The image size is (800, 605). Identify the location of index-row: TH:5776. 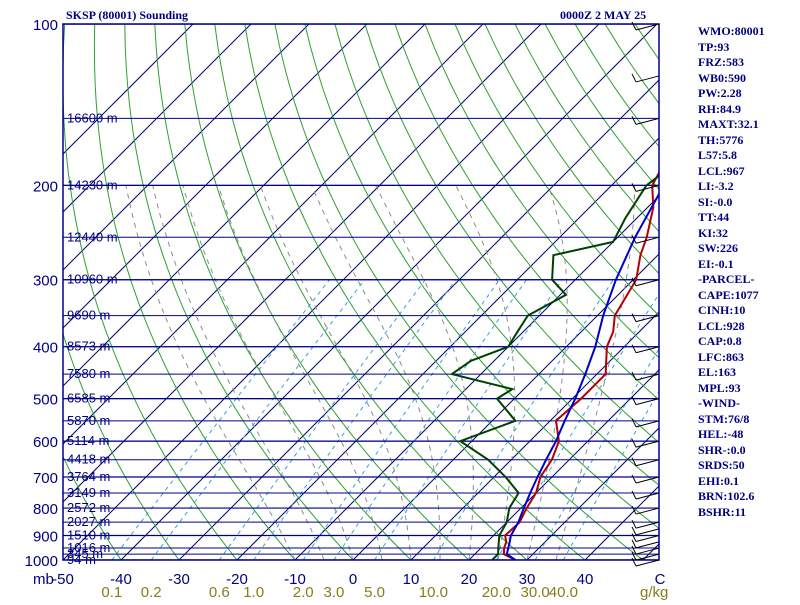
(721, 139).